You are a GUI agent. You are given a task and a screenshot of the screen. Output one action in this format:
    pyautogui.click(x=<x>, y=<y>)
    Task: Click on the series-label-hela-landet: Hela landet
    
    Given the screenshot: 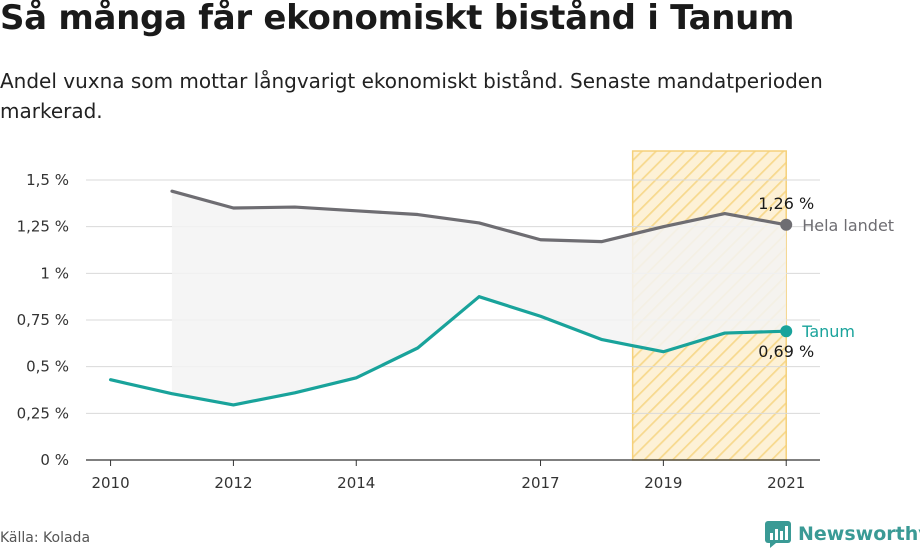 What is the action you would take?
    pyautogui.click(x=848, y=225)
    